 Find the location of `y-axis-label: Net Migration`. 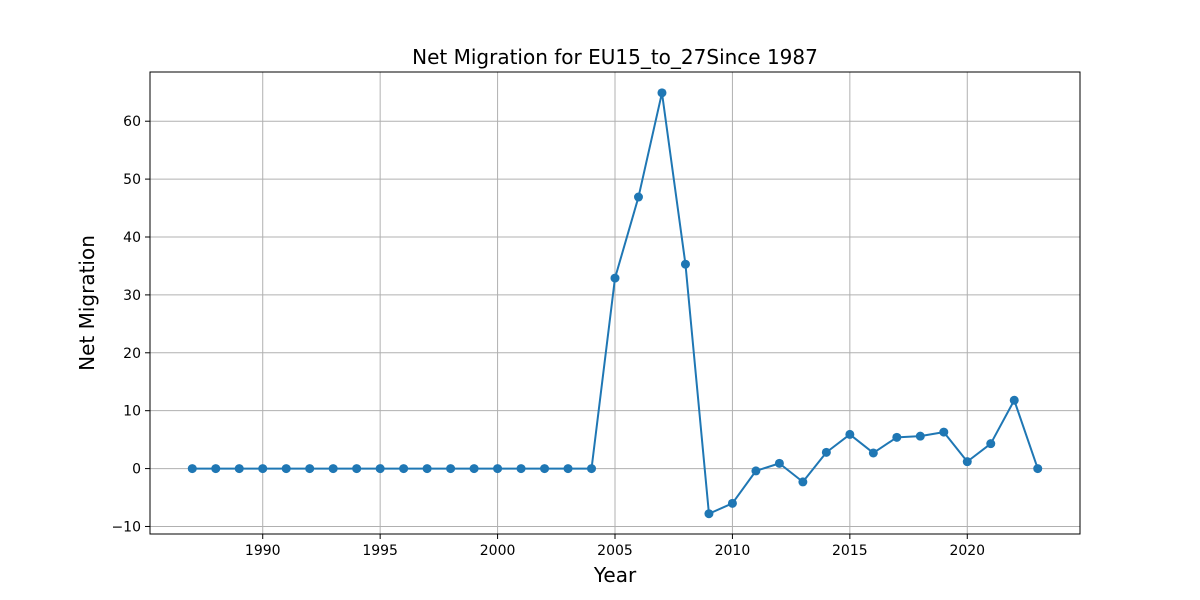

y-axis-label: Net Migration is located at coordinates (87, 303).